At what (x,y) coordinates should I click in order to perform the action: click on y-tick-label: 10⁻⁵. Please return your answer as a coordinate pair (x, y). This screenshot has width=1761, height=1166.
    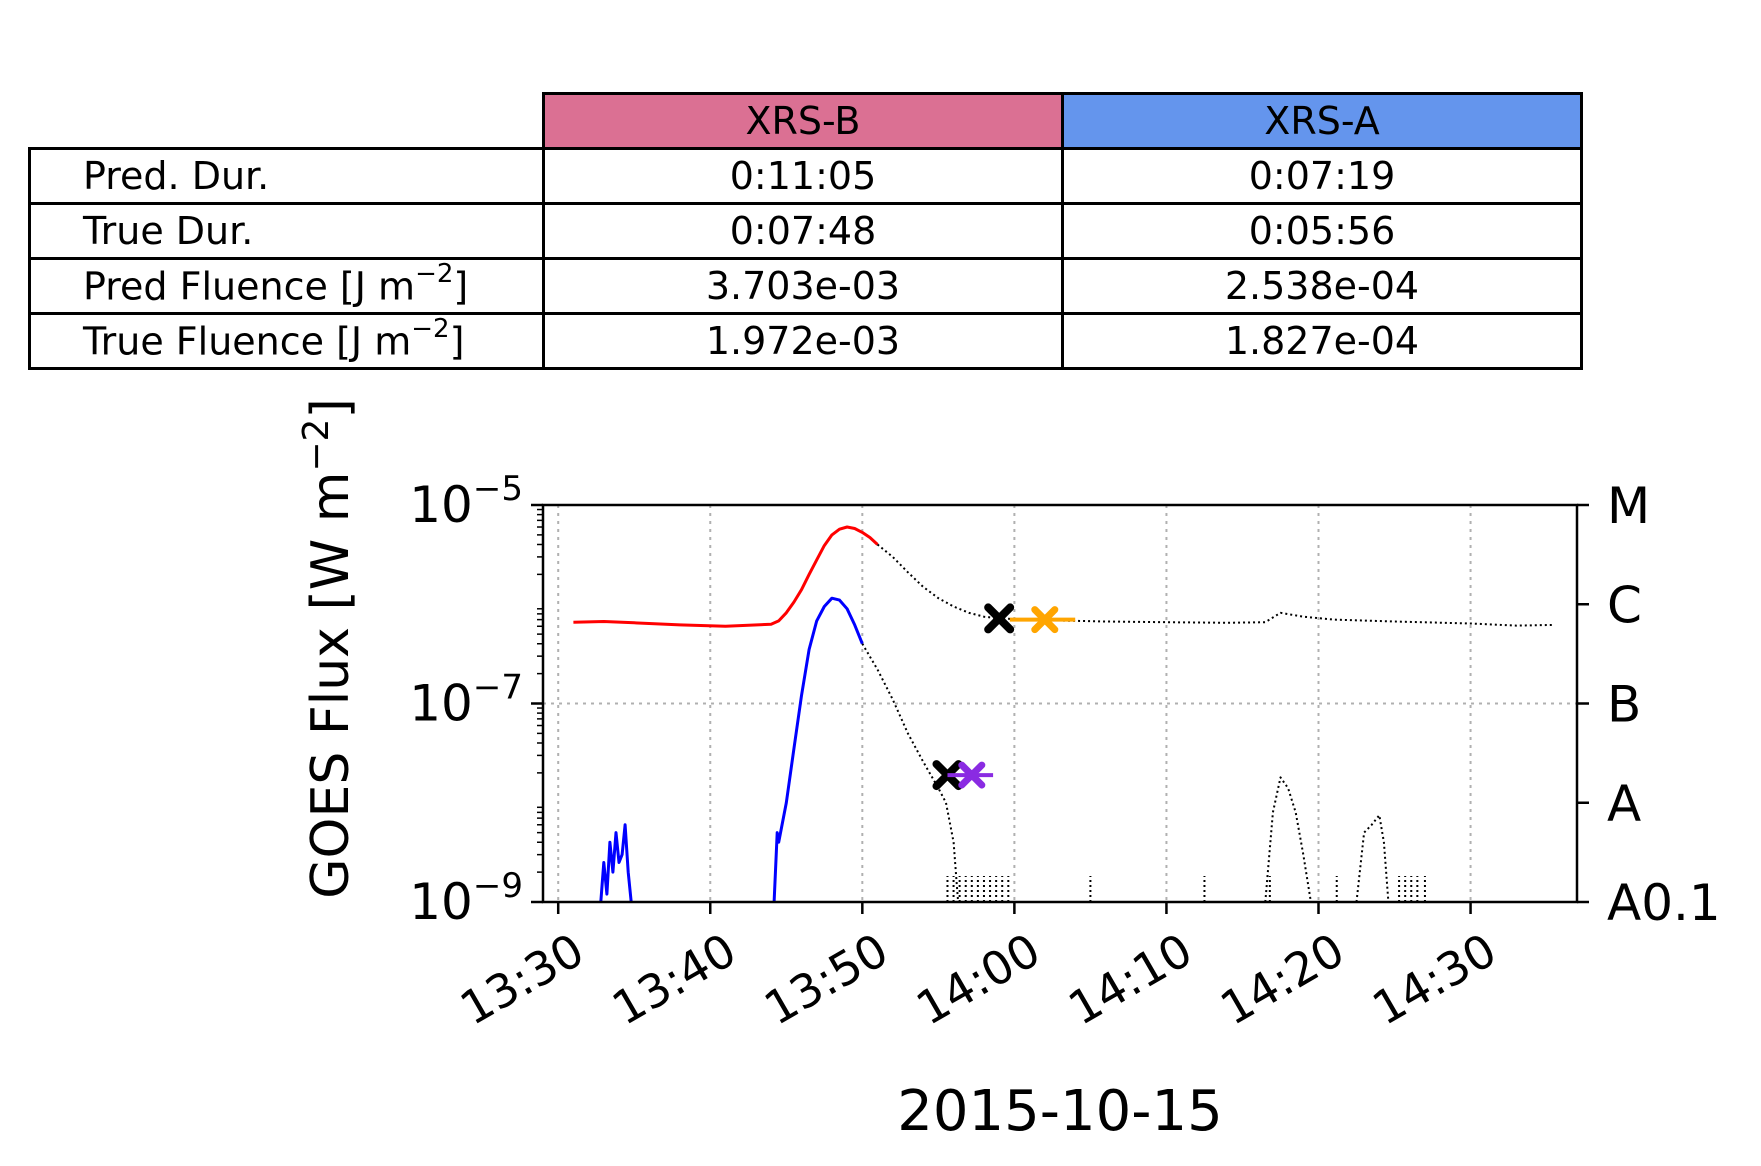
    Looking at the image, I should click on (466, 501).